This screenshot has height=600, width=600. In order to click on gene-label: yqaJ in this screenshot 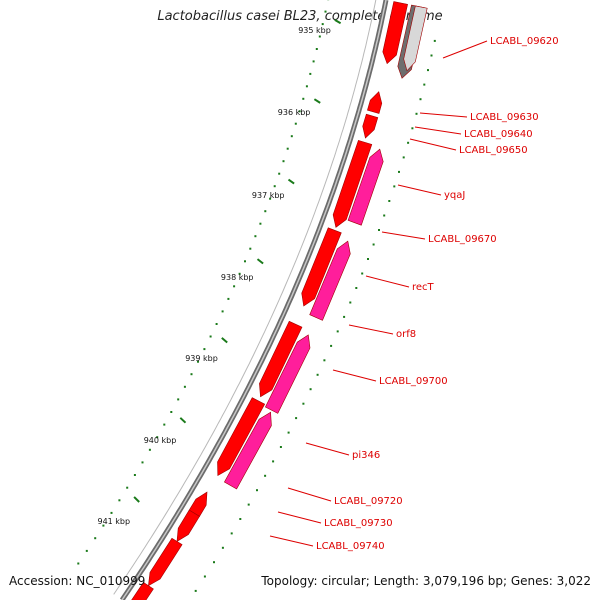, I will do `click(454, 195)`.